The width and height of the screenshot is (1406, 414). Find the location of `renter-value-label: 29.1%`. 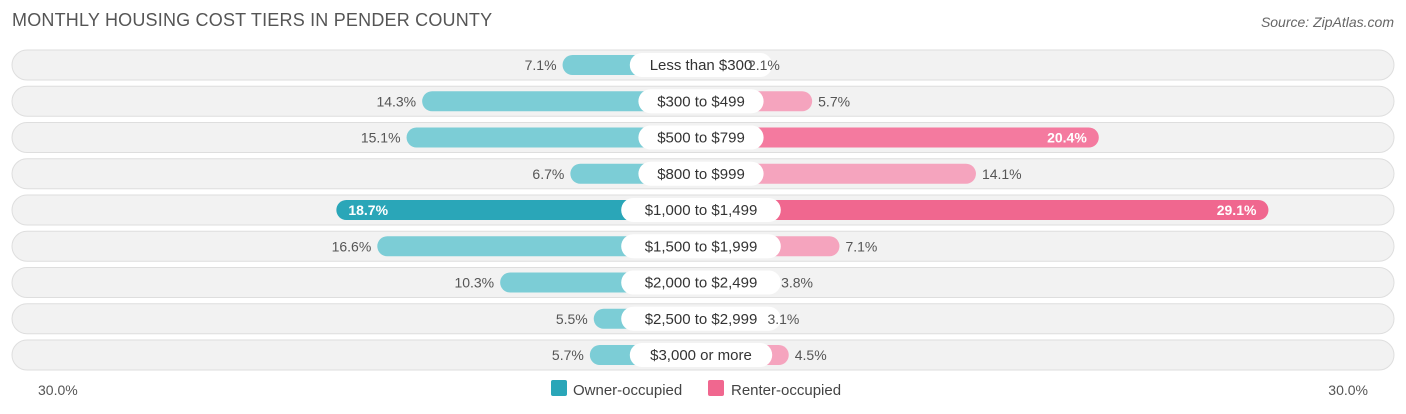

renter-value-label: 29.1% is located at coordinates (1237, 210).